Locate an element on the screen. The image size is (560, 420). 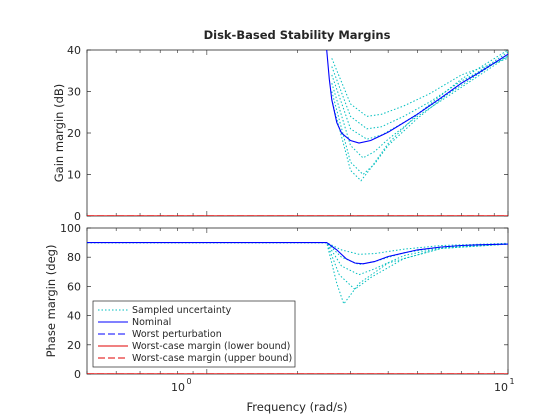
gain-ytick-label: 20 is located at coordinates (74, 133).